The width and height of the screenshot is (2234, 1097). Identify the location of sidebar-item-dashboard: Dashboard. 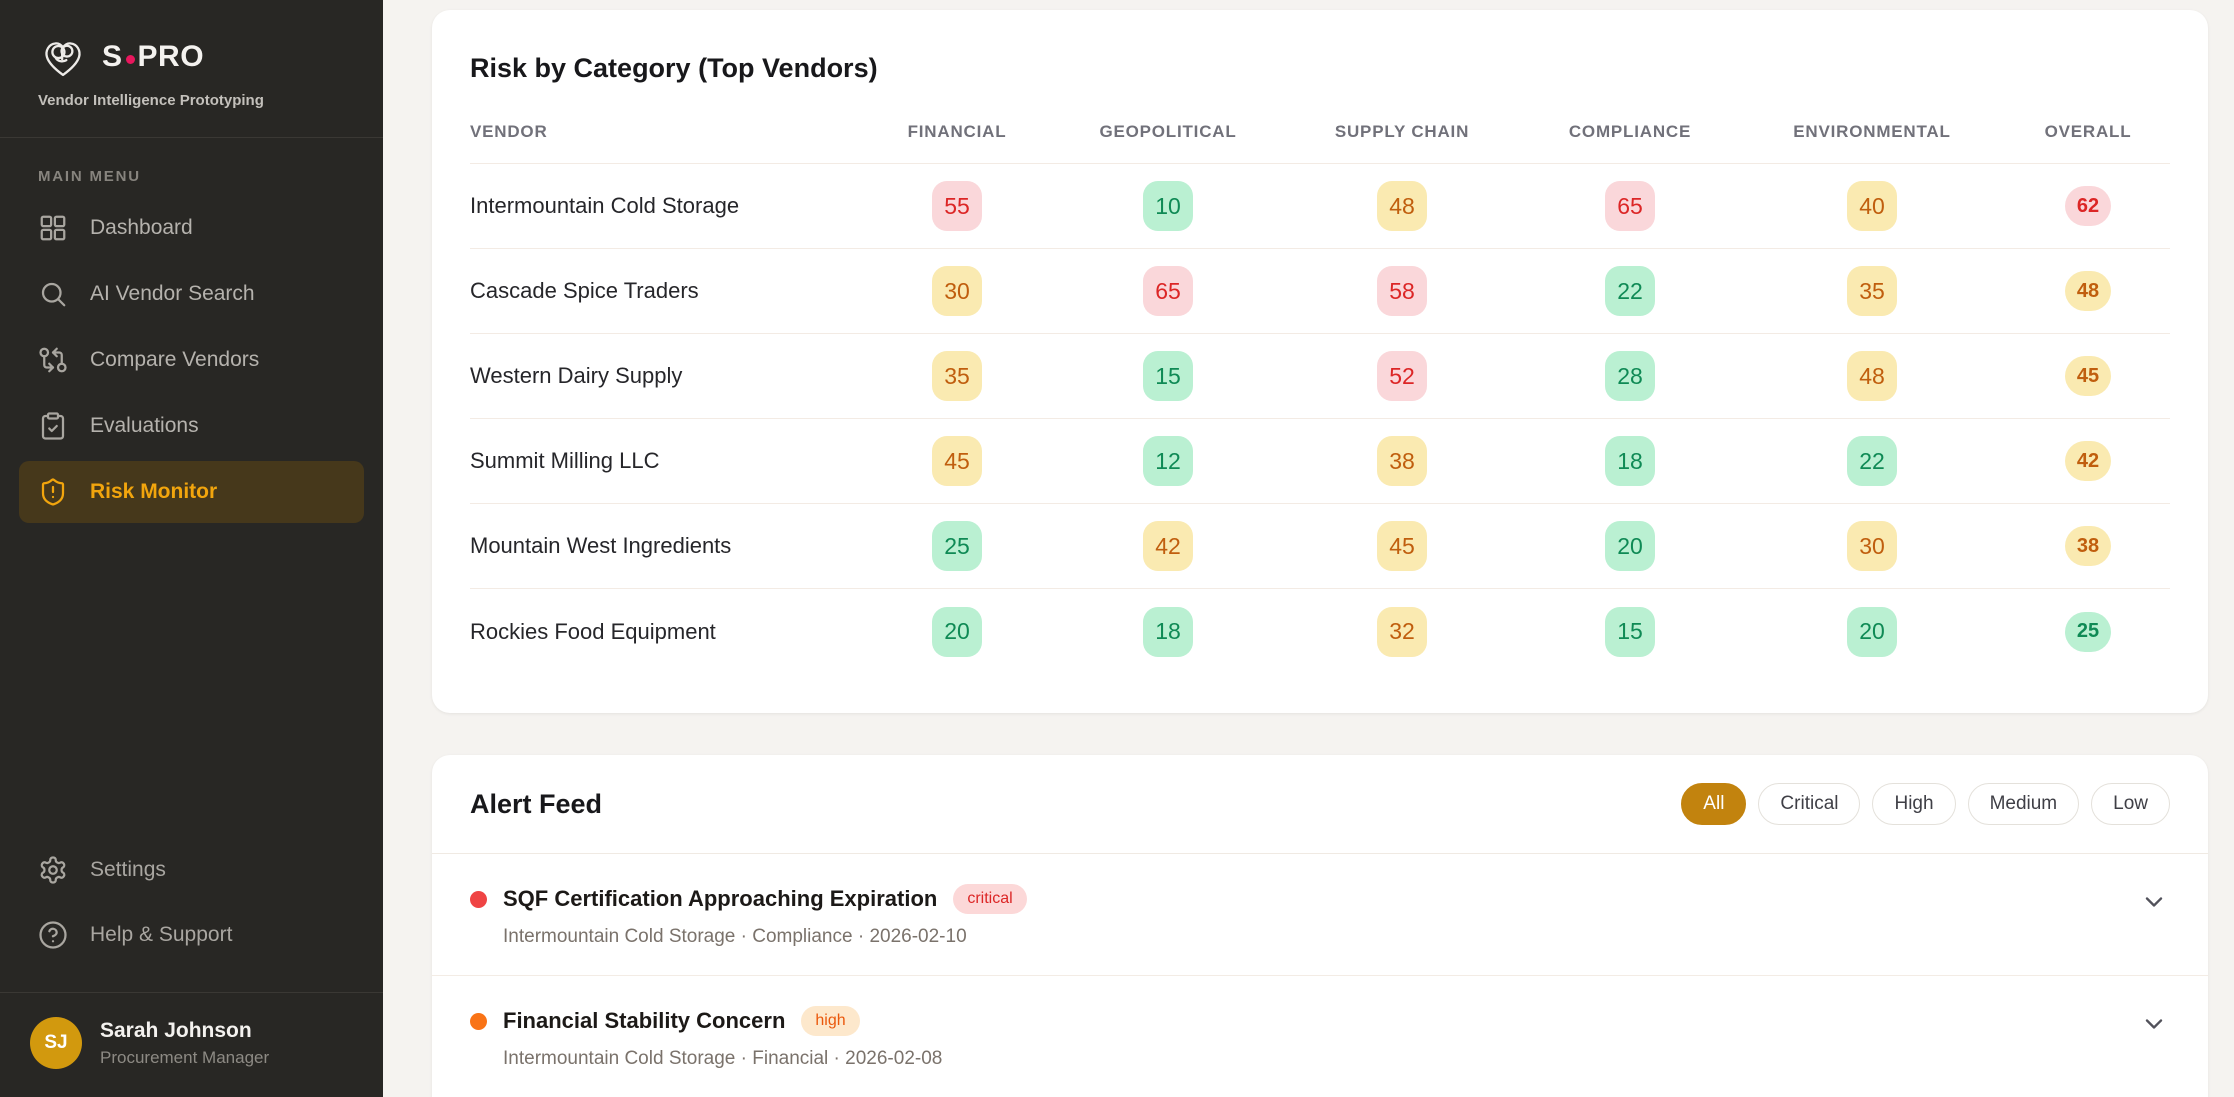
(191, 228).